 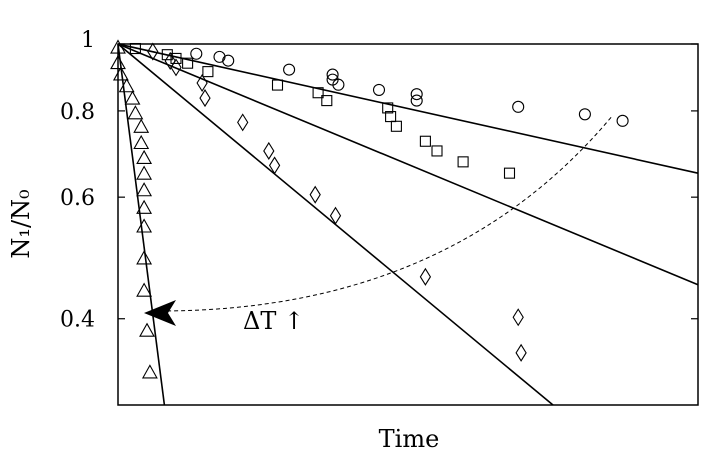 I want to click on y-tick-label: 0.4, so click(x=77, y=320).